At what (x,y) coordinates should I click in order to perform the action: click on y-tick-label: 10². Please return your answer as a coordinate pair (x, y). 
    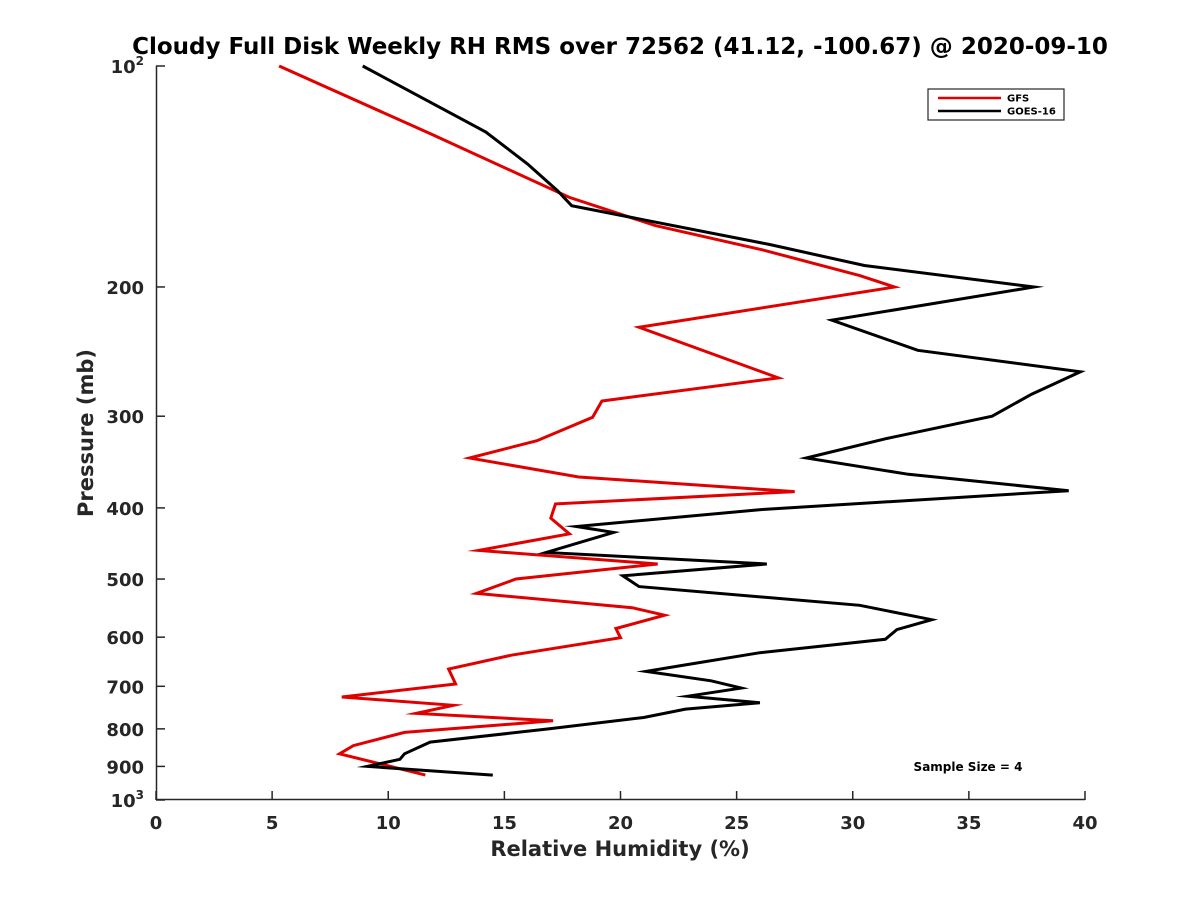
    Looking at the image, I should click on (127, 66).